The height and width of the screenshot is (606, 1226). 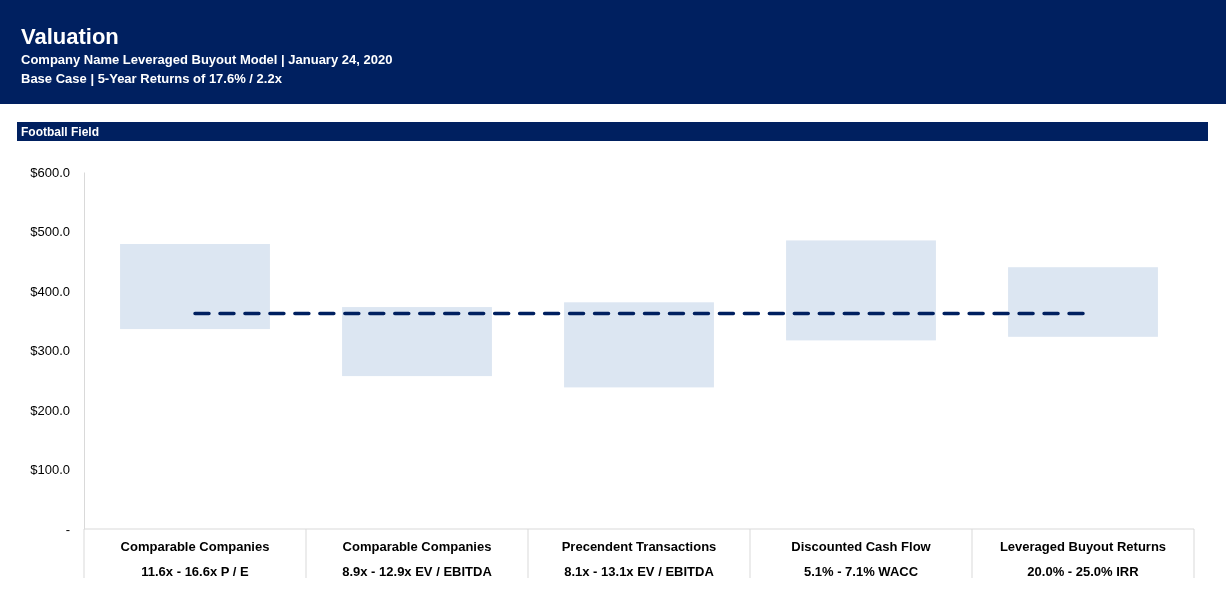 I want to click on x-tick-label: Discounted Cash Flow 5.1% - 7.1% WACC, so click(x=861, y=559).